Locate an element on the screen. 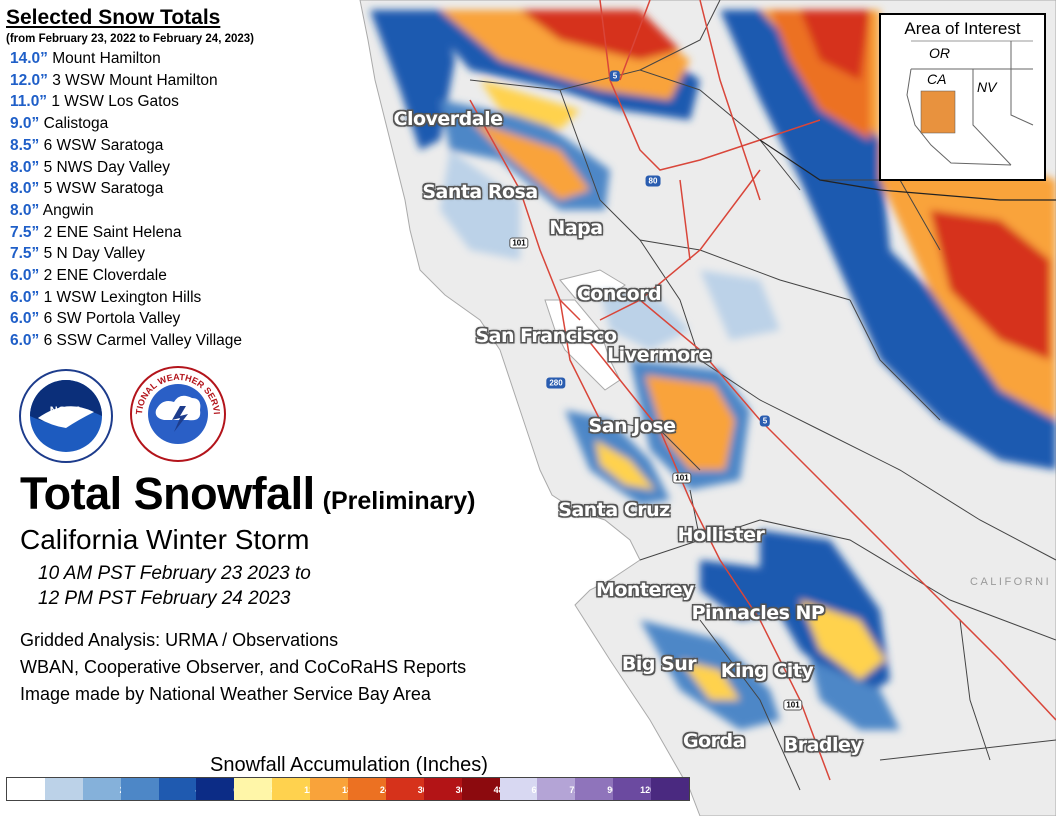 This screenshot has width=1056, height=816. totals-location: 6 WSW Saratoga is located at coordinates (103, 145).